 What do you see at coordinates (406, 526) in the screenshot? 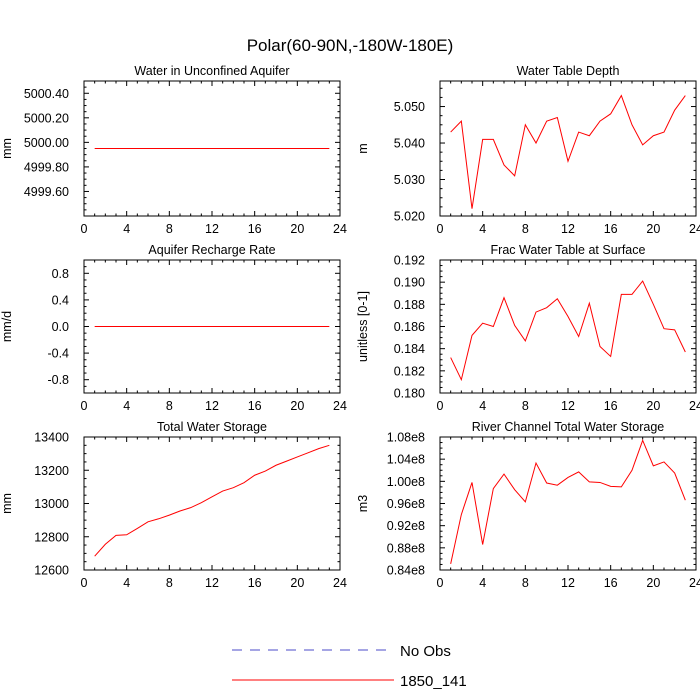
I see `y-tick-label: 0.92e8` at bounding box center [406, 526].